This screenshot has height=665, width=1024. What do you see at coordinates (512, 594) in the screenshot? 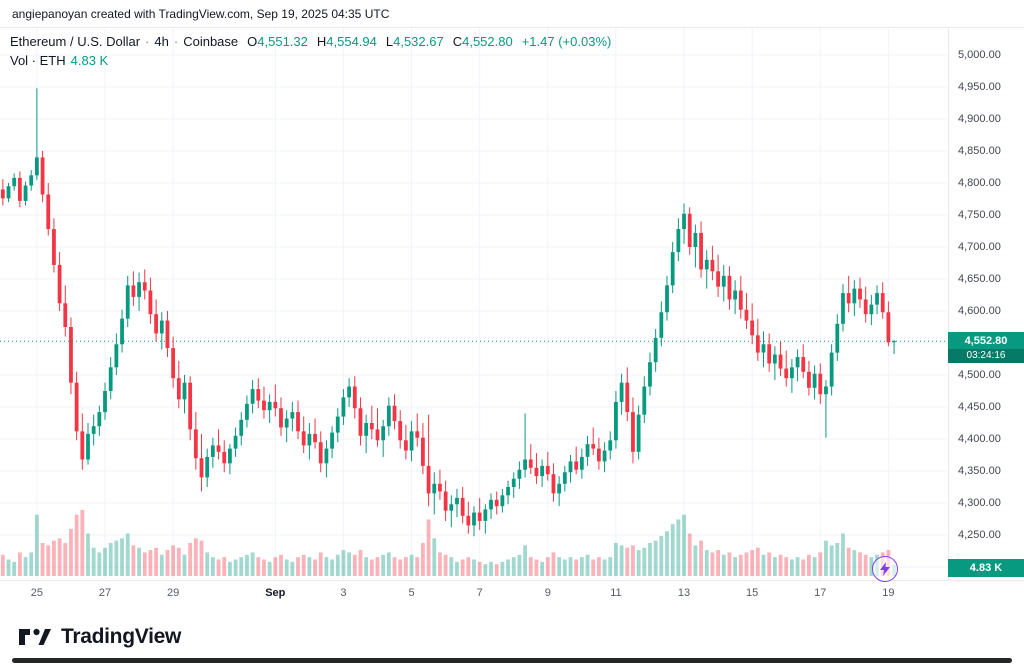
I see `time-axis: 25 27 29 Sep 3 5 7 9 11 13 15 17 19` at bounding box center [512, 594].